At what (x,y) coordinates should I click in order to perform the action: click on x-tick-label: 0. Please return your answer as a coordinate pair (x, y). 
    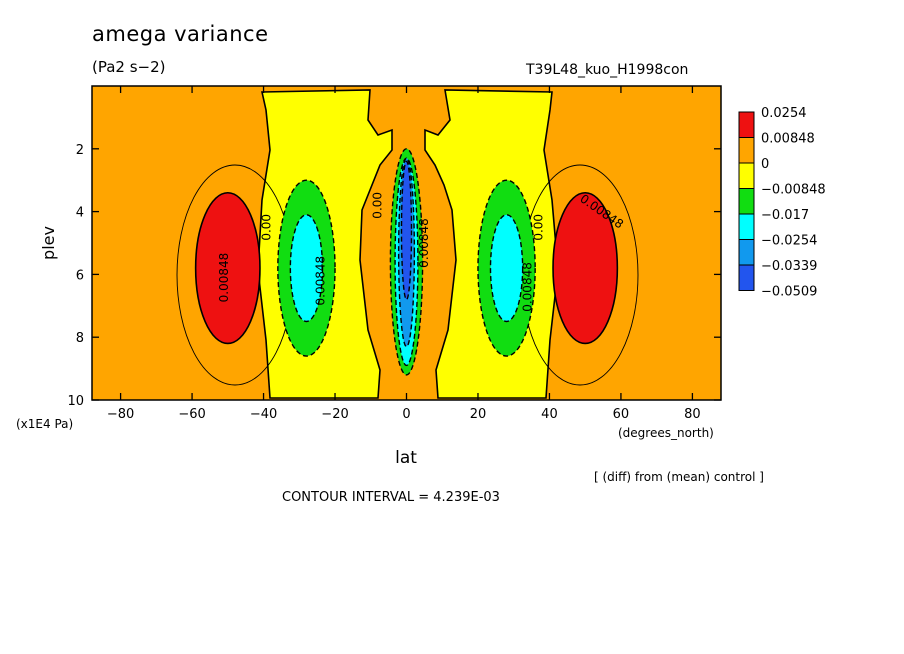
    Looking at the image, I should click on (406, 414).